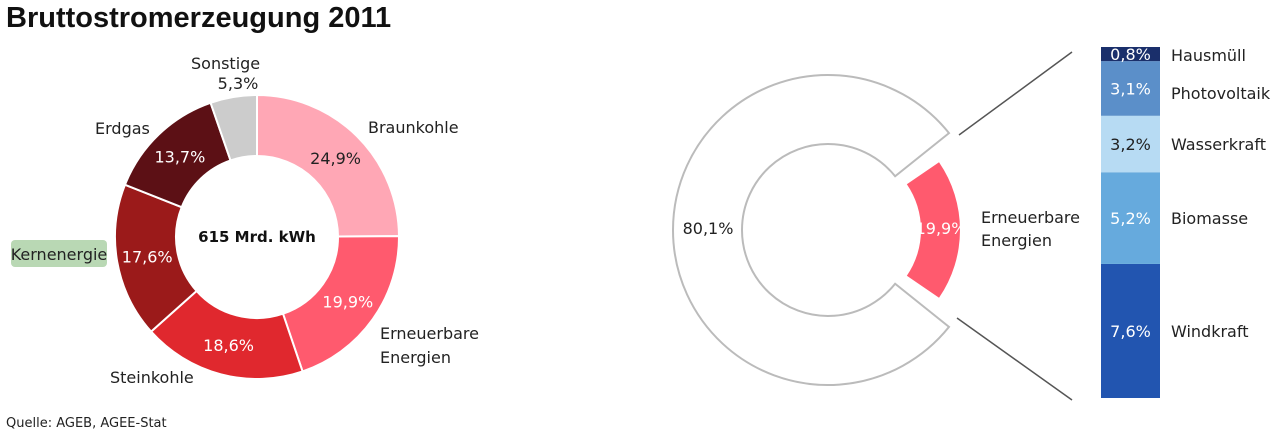 This screenshot has height=442, width=1281. What do you see at coordinates (1014, 359) in the screenshot?
I see `connector-line-bottom` at bounding box center [1014, 359].